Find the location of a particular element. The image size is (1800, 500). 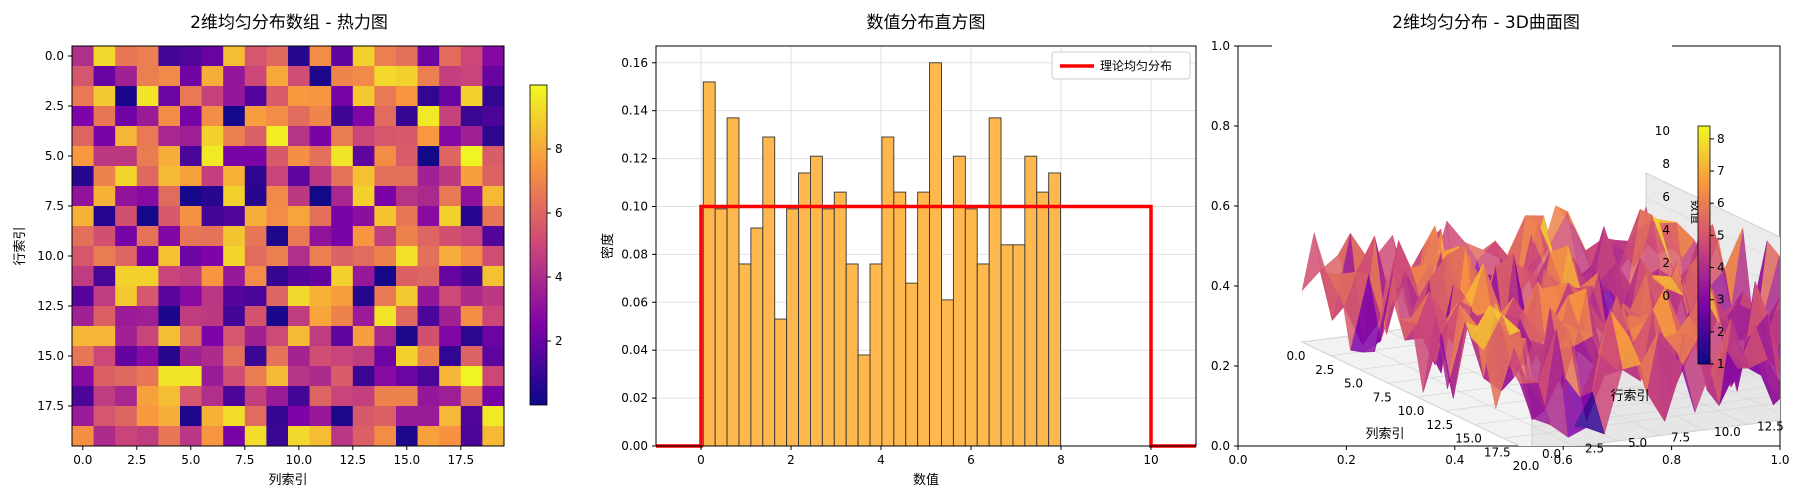

surface-colorbar is located at coordinates (1704, 245).